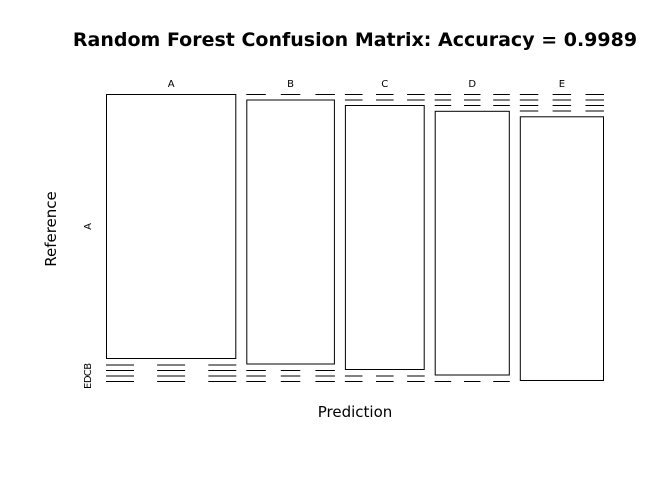 The image size is (672, 480). Describe the element at coordinates (472, 84) in the screenshot. I see `x-tick-label: D` at that location.